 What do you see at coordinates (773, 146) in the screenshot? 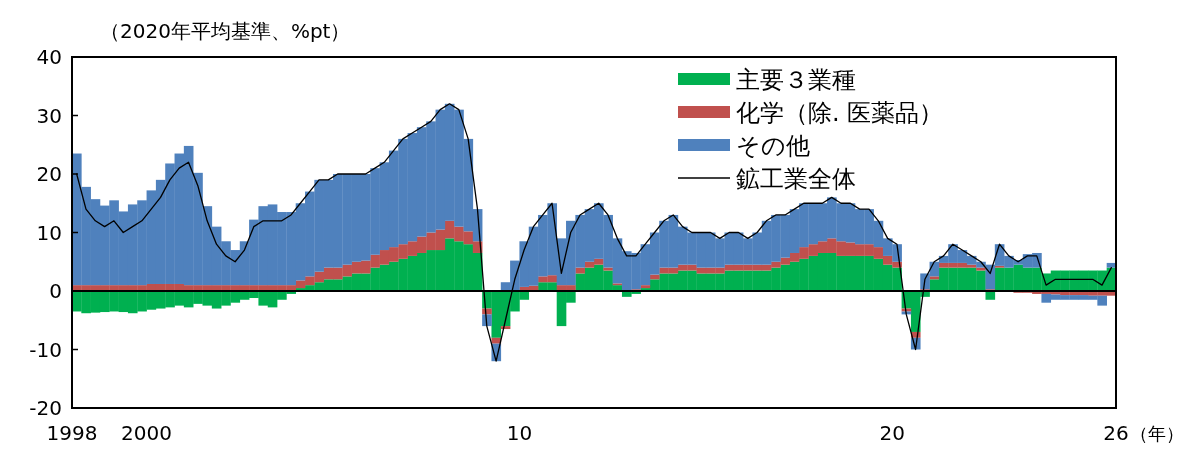
I see `legend-label: その他` at bounding box center [773, 146].